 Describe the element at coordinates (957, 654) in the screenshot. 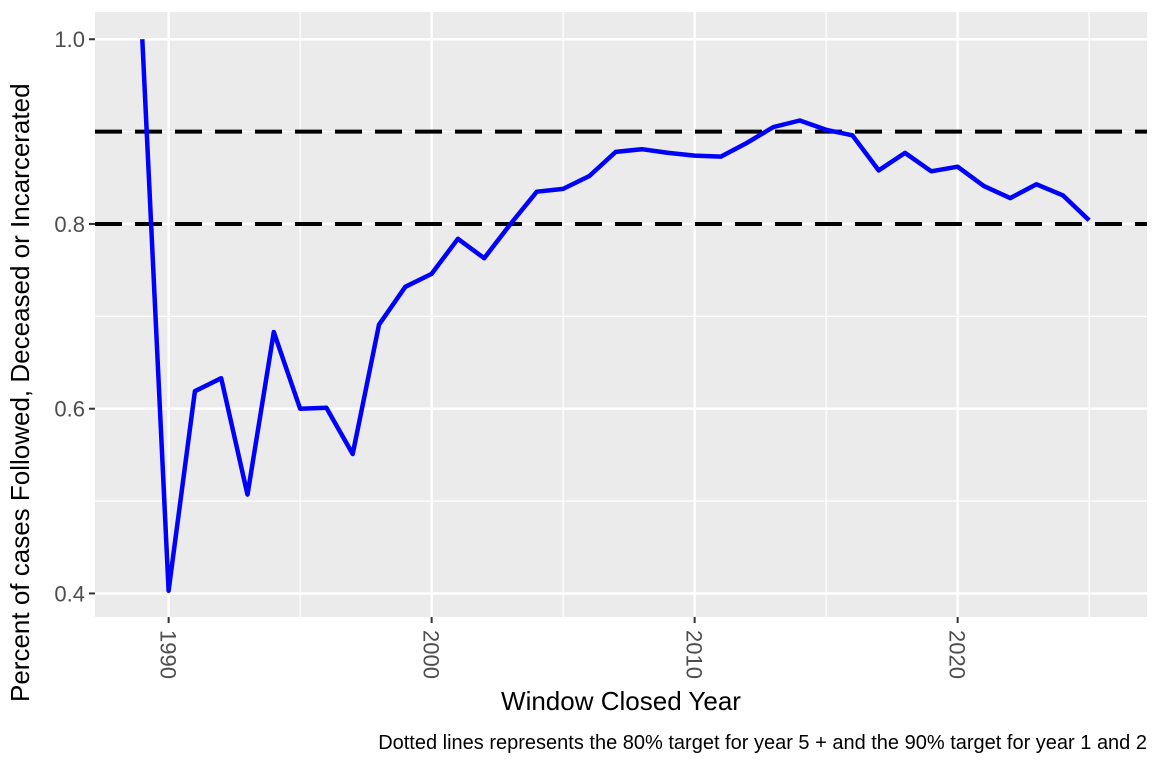

I see `x-tick-label: 2020` at that location.